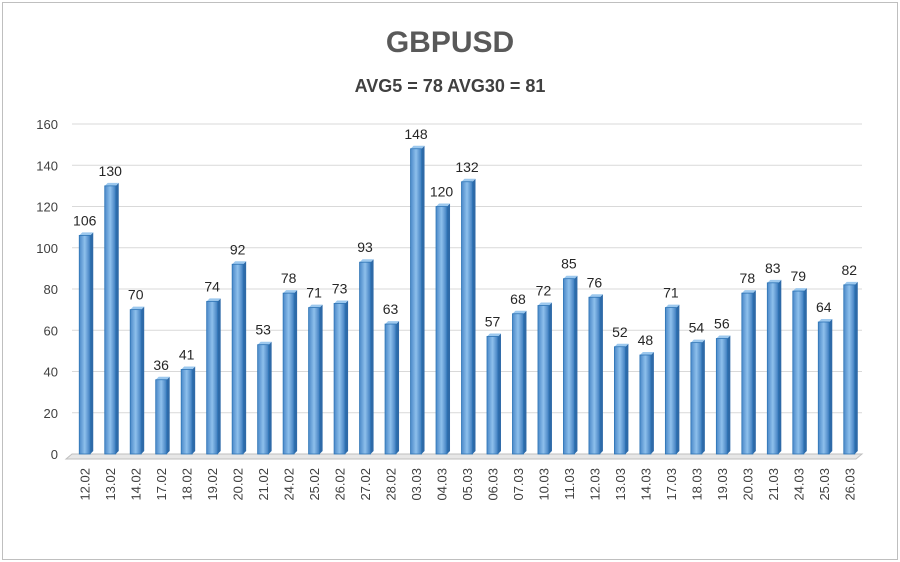 The height and width of the screenshot is (562, 900). Describe the element at coordinates (161, 484) in the screenshot. I see `x-tick-label: 17.02` at that location.